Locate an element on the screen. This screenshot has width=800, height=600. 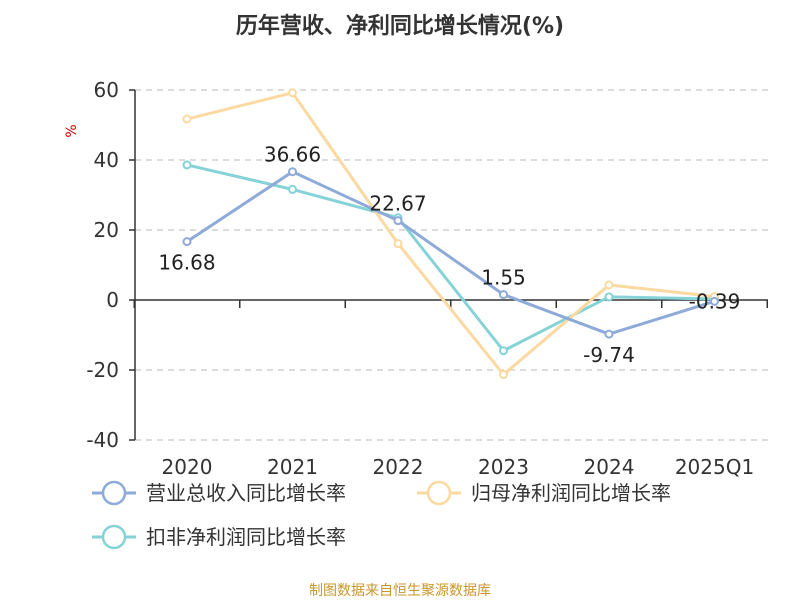
x-tick-label: 2023 is located at coordinates (503, 467).